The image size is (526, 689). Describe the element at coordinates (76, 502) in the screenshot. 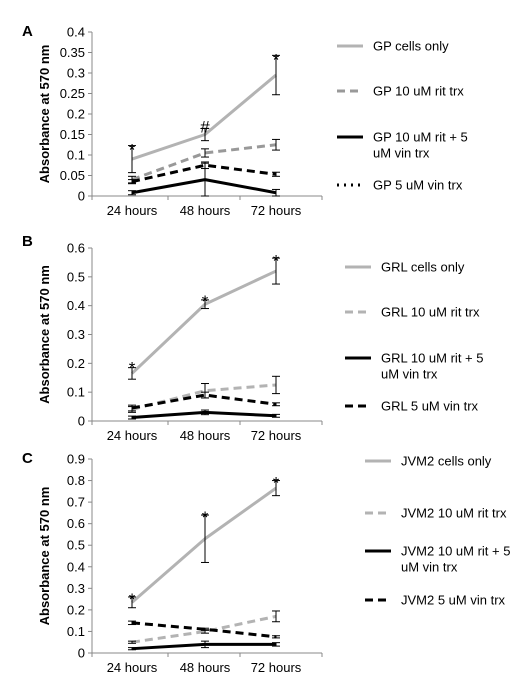

I see `y-tick-label: 0.7` at that location.